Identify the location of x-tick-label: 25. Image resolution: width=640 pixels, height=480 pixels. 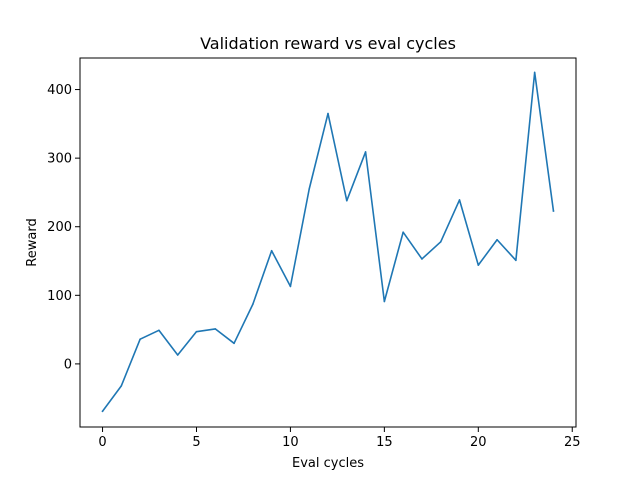
(572, 442).